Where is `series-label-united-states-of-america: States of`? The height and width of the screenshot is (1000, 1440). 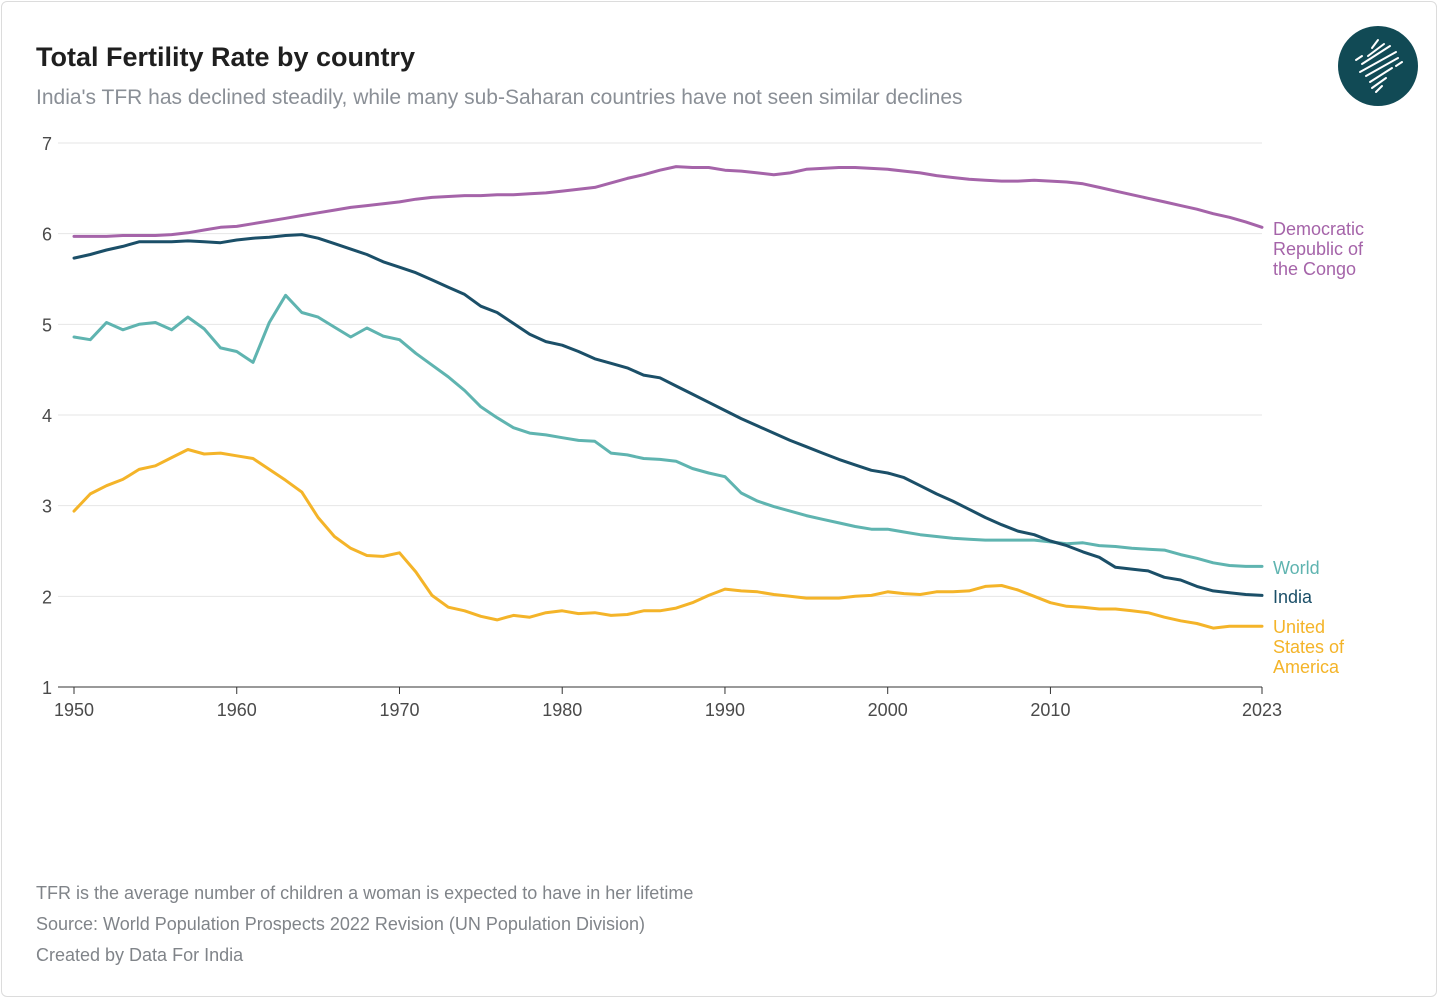
series-label-united-states-of-america: States of is located at coordinates (1309, 647).